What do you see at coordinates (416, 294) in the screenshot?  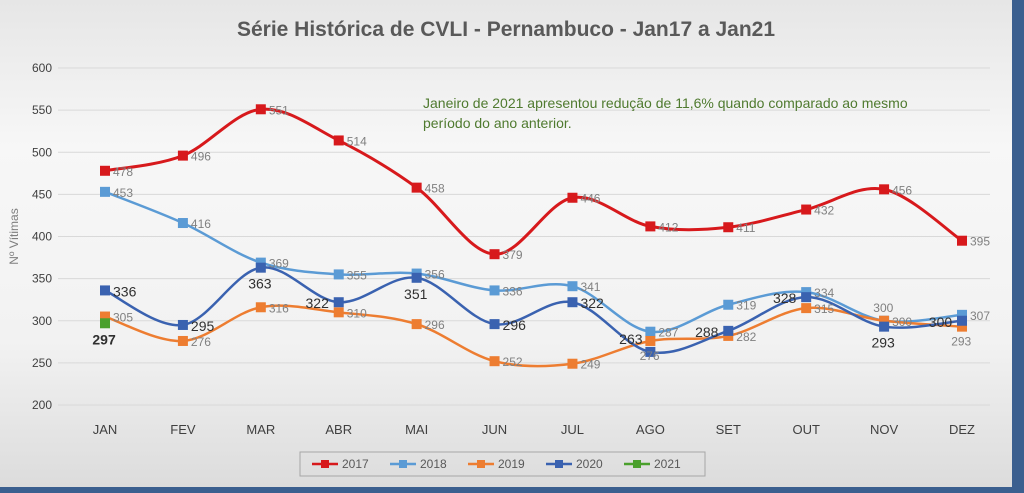 I see `data-label-2020: 351` at bounding box center [416, 294].